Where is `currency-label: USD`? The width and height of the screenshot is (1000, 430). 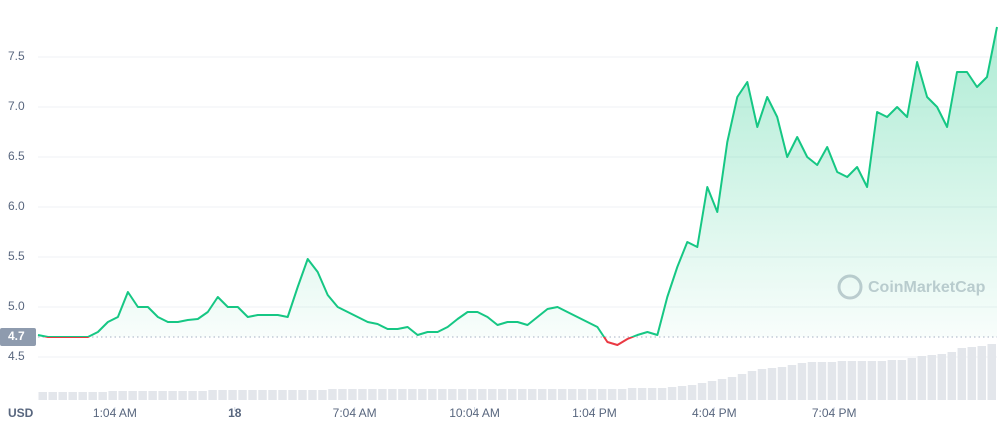
currency-label: USD is located at coordinates (21, 413).